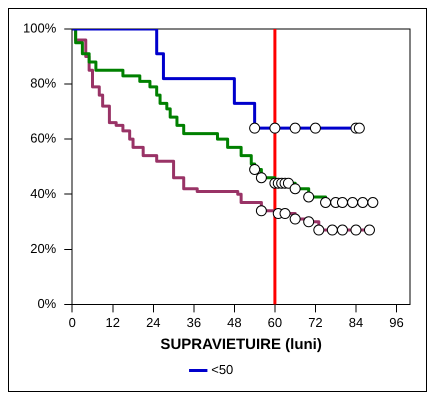 This screenshot has height=400, width=435. What do you see at coordinates (356, 322) in the screenshot?
I see `x-tick-label: 84` at bounding box center [356, 322].